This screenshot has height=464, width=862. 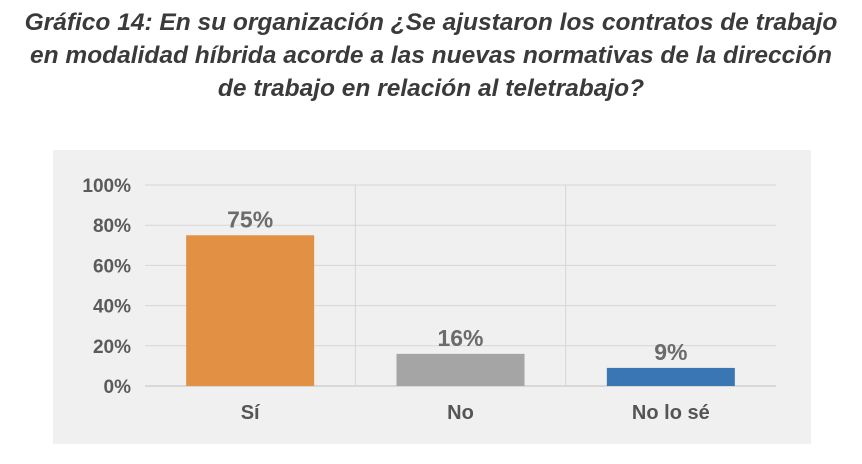 What do you see at coordinates (460, 338) in the screenshot?
I see `data-label-1: 16%` at bounding box center [460, 338].